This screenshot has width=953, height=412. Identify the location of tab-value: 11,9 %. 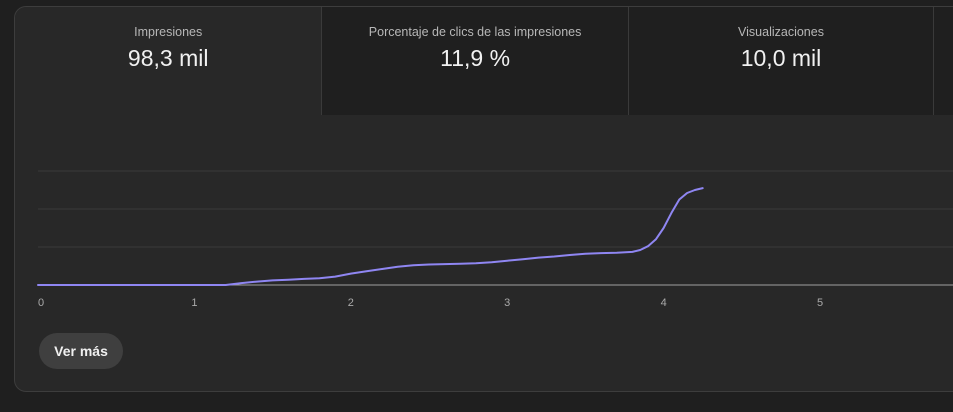
(475, 58).